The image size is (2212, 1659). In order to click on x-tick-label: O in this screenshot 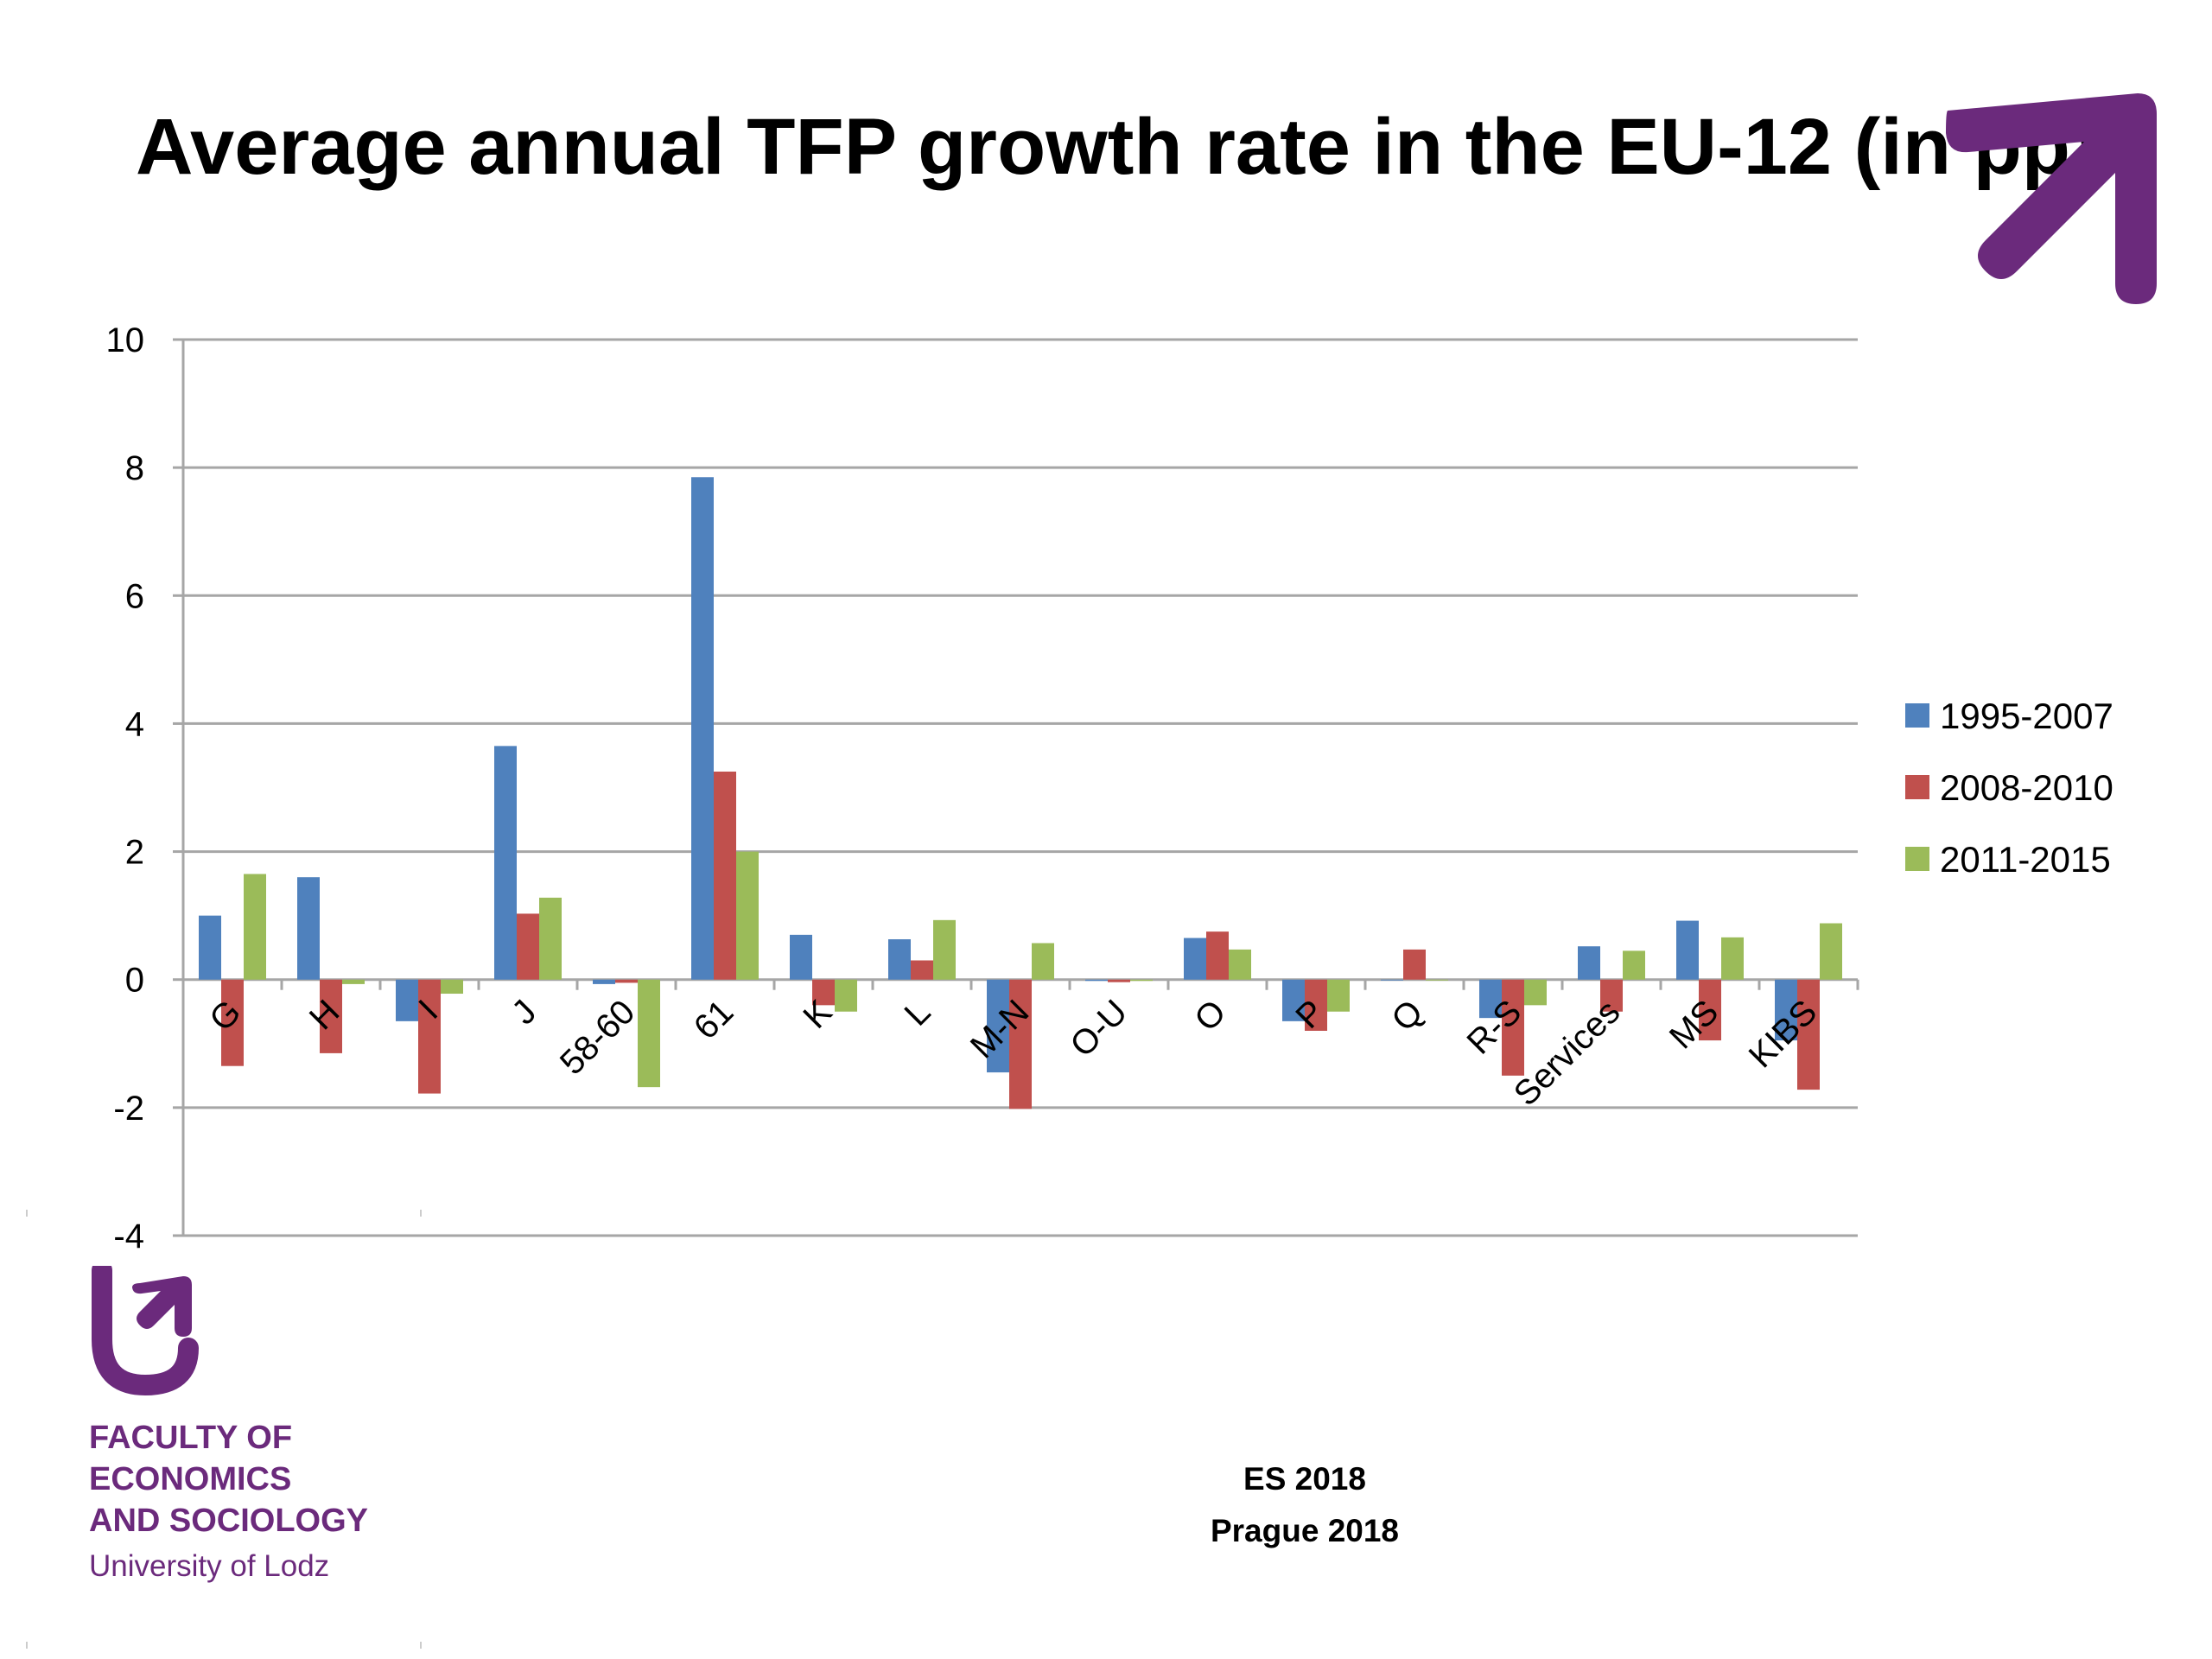, I will do `click(1210, 1016)`.